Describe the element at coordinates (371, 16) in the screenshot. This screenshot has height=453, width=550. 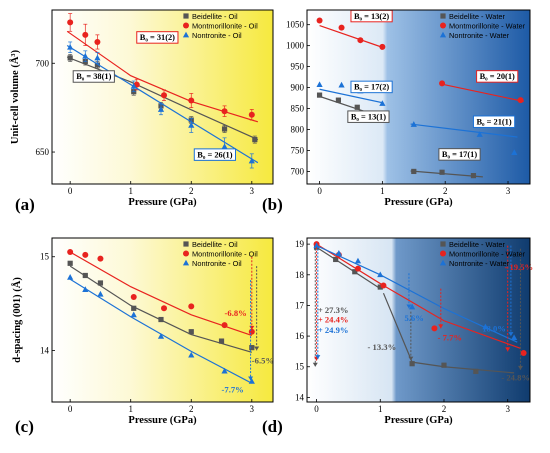
I see `b0-label: B₀ = 13(2)` at that location.